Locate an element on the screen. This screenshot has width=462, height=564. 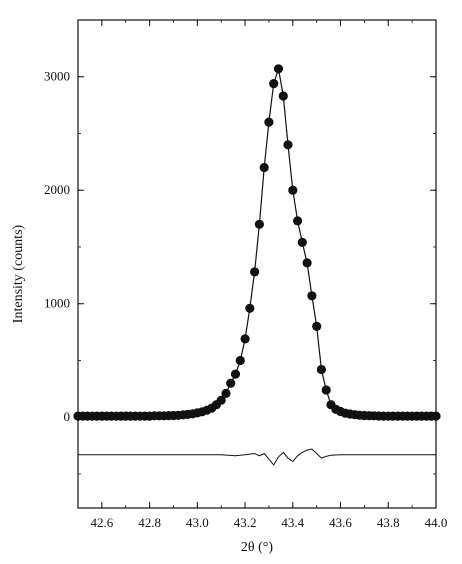
x-tick-label: 43.8 is located at coordinates (388, 522).